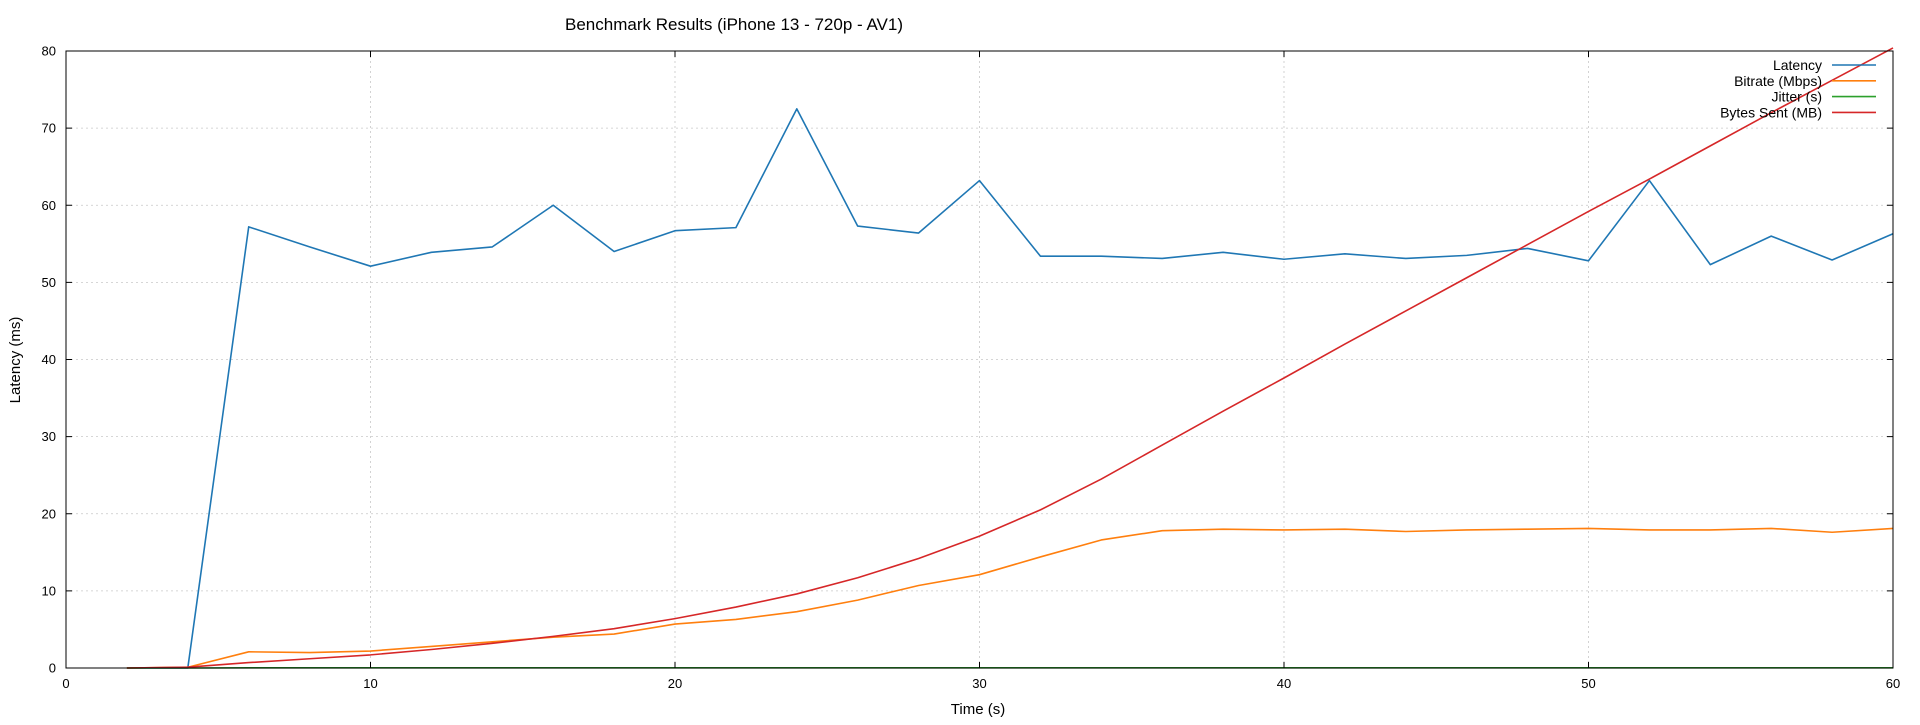 This screenshot has height=725, width=1920. I want to click on x-tick-label: 20, so click(675, 683).